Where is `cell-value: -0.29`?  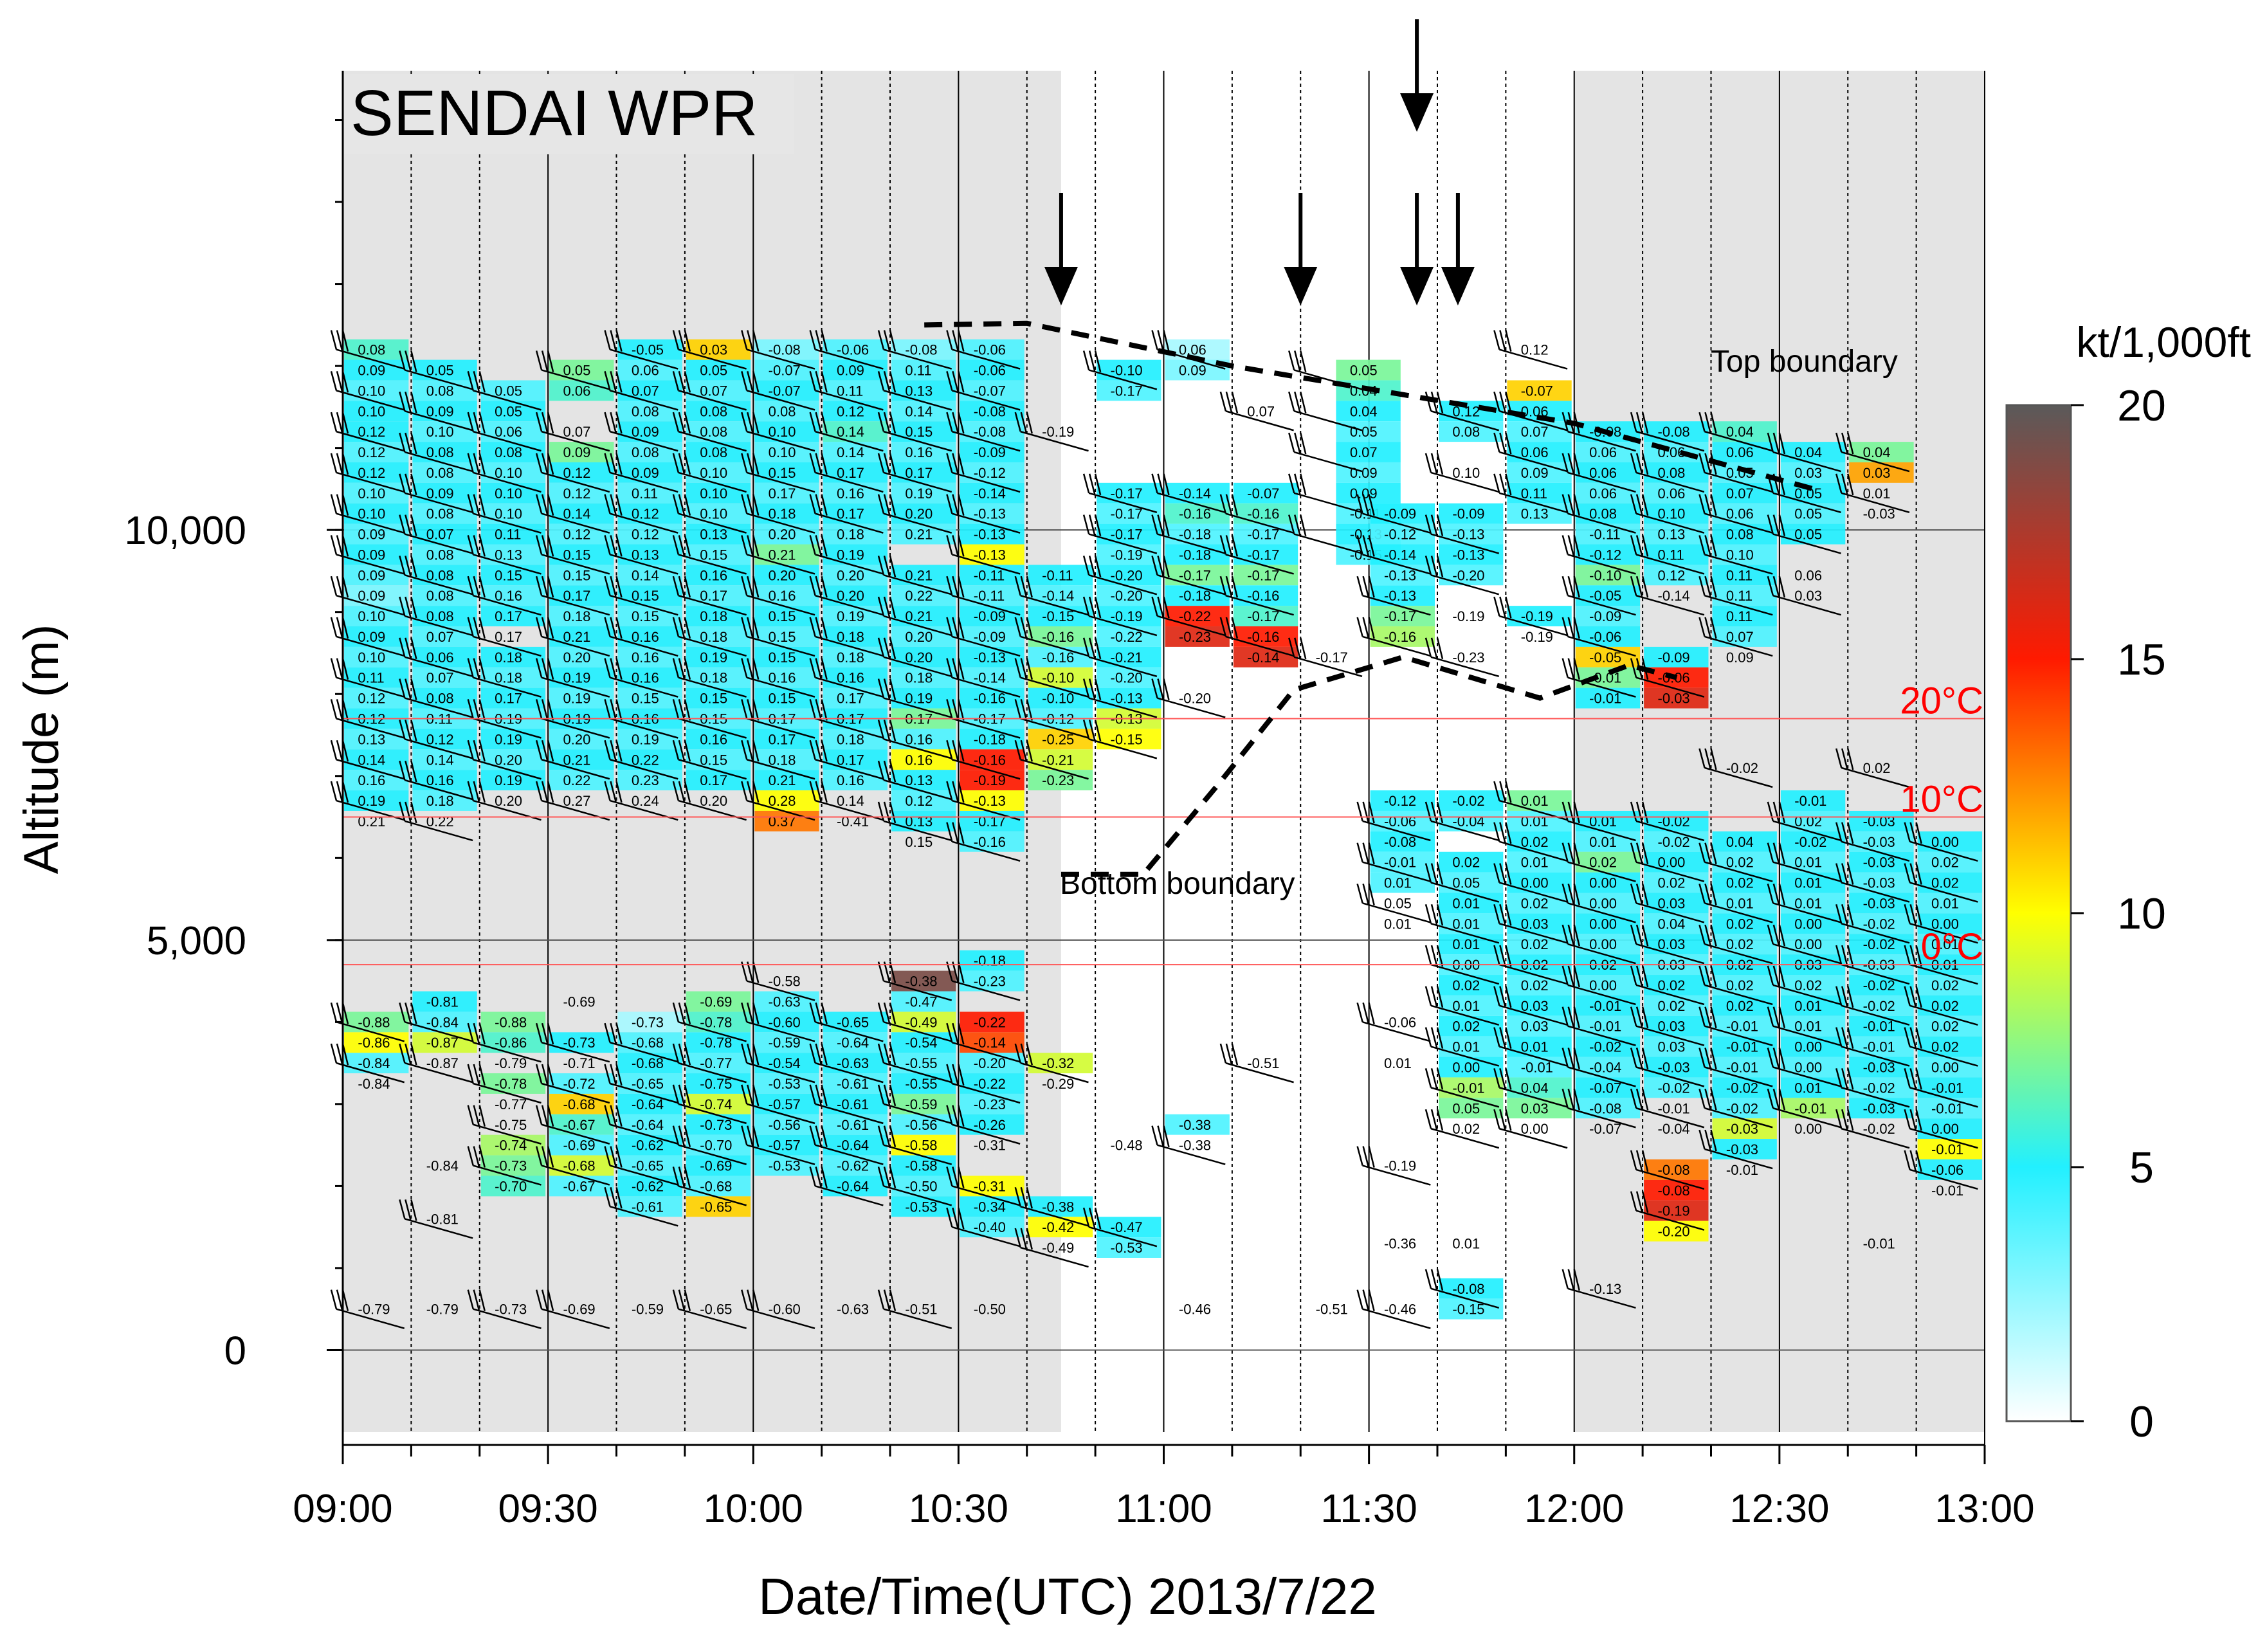
cell-value: -0.29 is located at coordinates (1058, 1084).